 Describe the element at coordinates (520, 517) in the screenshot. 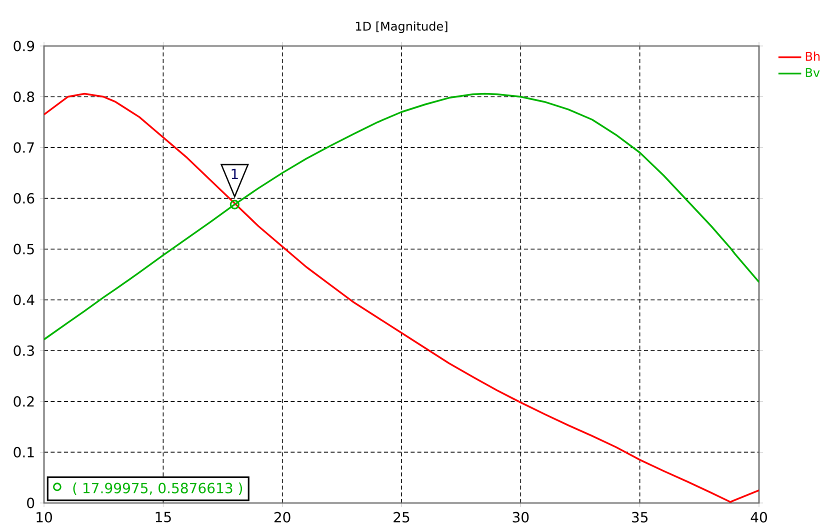

I see `x-tick-label: 30` at that location.